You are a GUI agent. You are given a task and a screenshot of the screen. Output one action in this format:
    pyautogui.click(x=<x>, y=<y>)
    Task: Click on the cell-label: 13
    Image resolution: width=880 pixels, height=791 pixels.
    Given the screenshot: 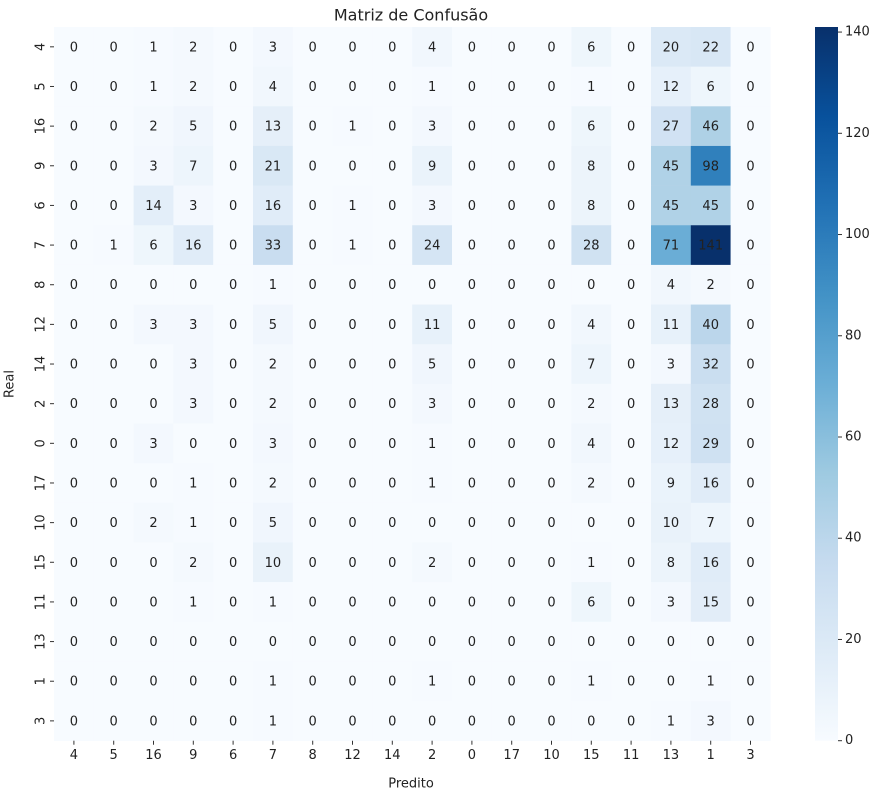 What is the action you would take?
    pyautogui.click(x=671, y=404)
    